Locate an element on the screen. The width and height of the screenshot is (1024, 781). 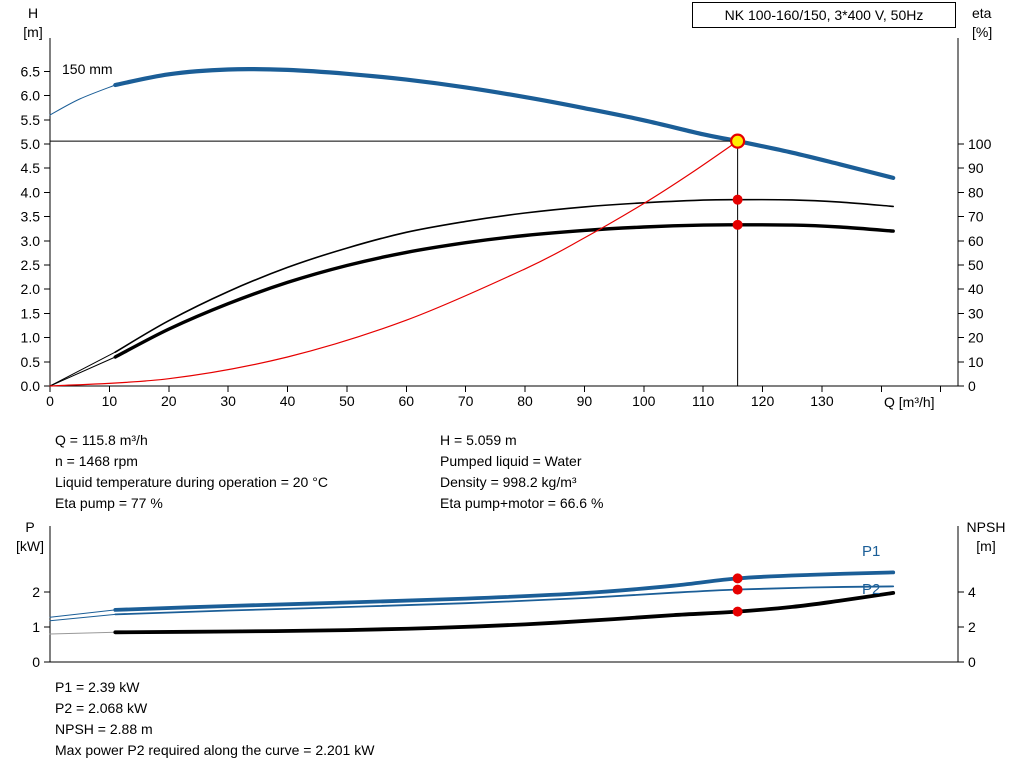
p2-curve-label: P2 is located at coordinates (871, 589).